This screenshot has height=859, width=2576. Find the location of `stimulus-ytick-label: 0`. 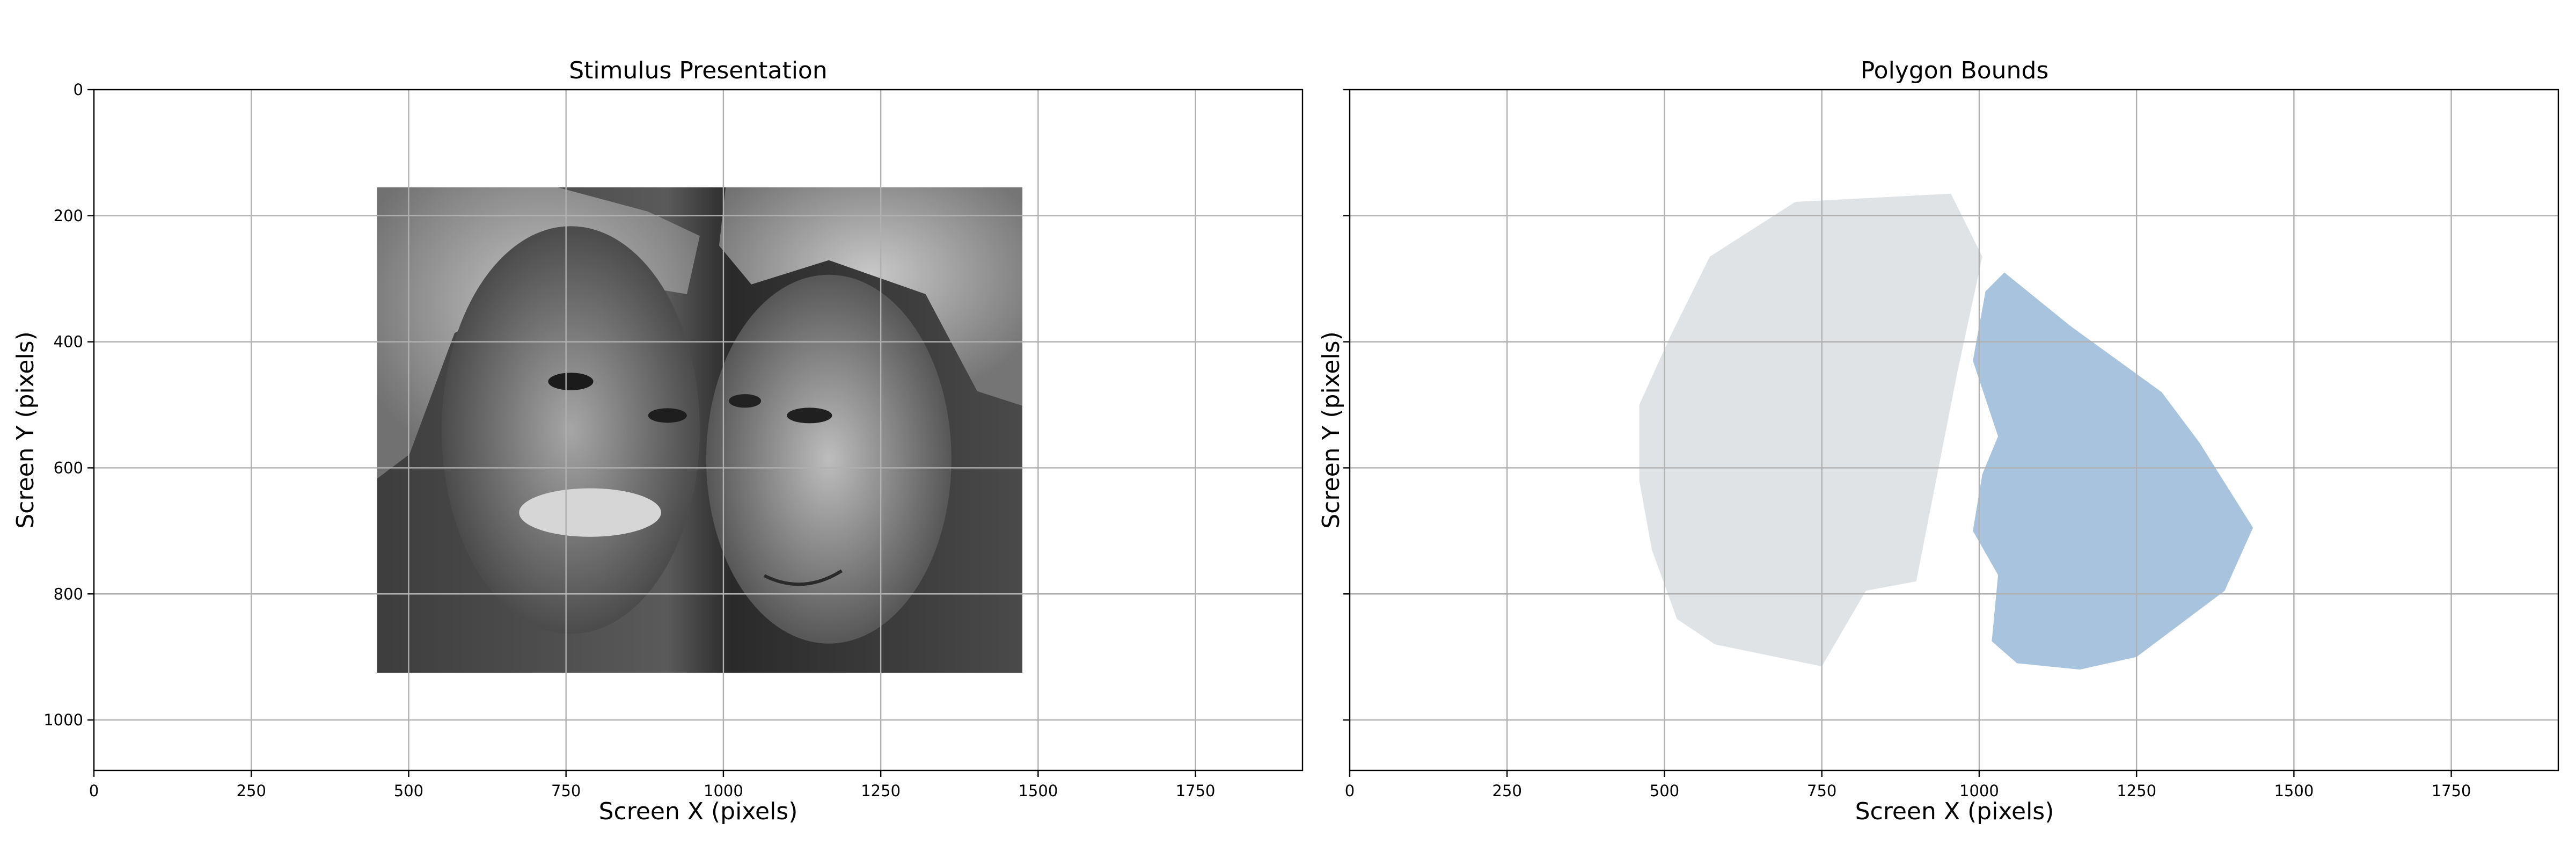

stimulus-ytick-label: 0 is located at coordinates (78, 90).